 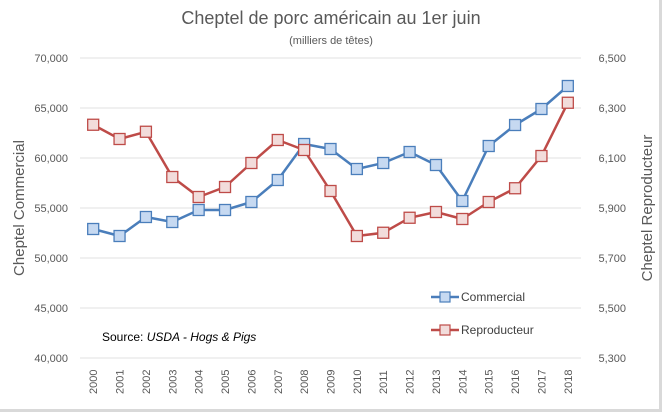 What do you see at coordinates (173, 382) in the screenshot?
I see `x-tick-label-2003: 2003` at bounding box center [173, 382].